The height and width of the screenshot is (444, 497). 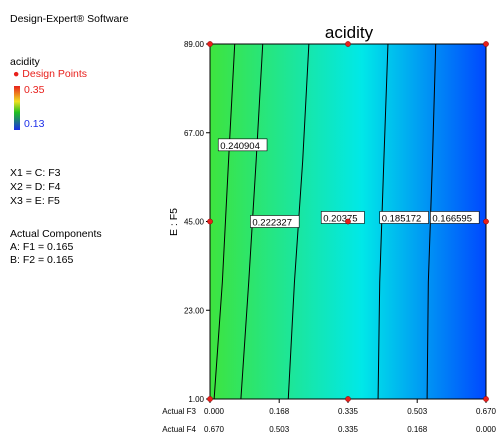 What do you see at coordinates (35, 201) in the screenshot?
I see `factor-x3: X3 = E: F5` at bounding box center [35, 201].